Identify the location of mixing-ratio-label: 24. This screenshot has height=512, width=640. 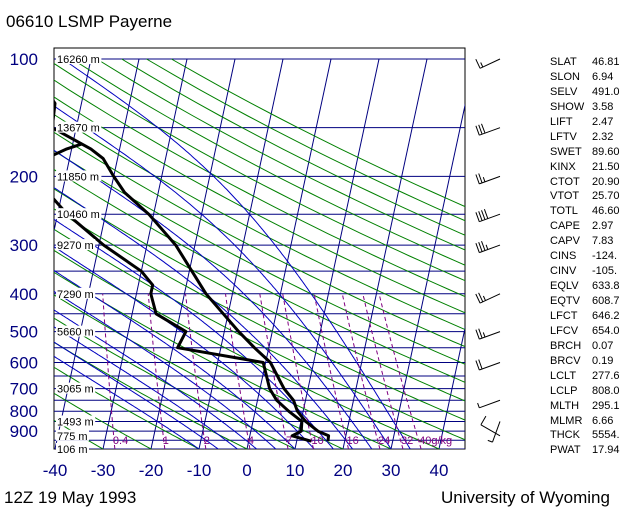
(384, 441).